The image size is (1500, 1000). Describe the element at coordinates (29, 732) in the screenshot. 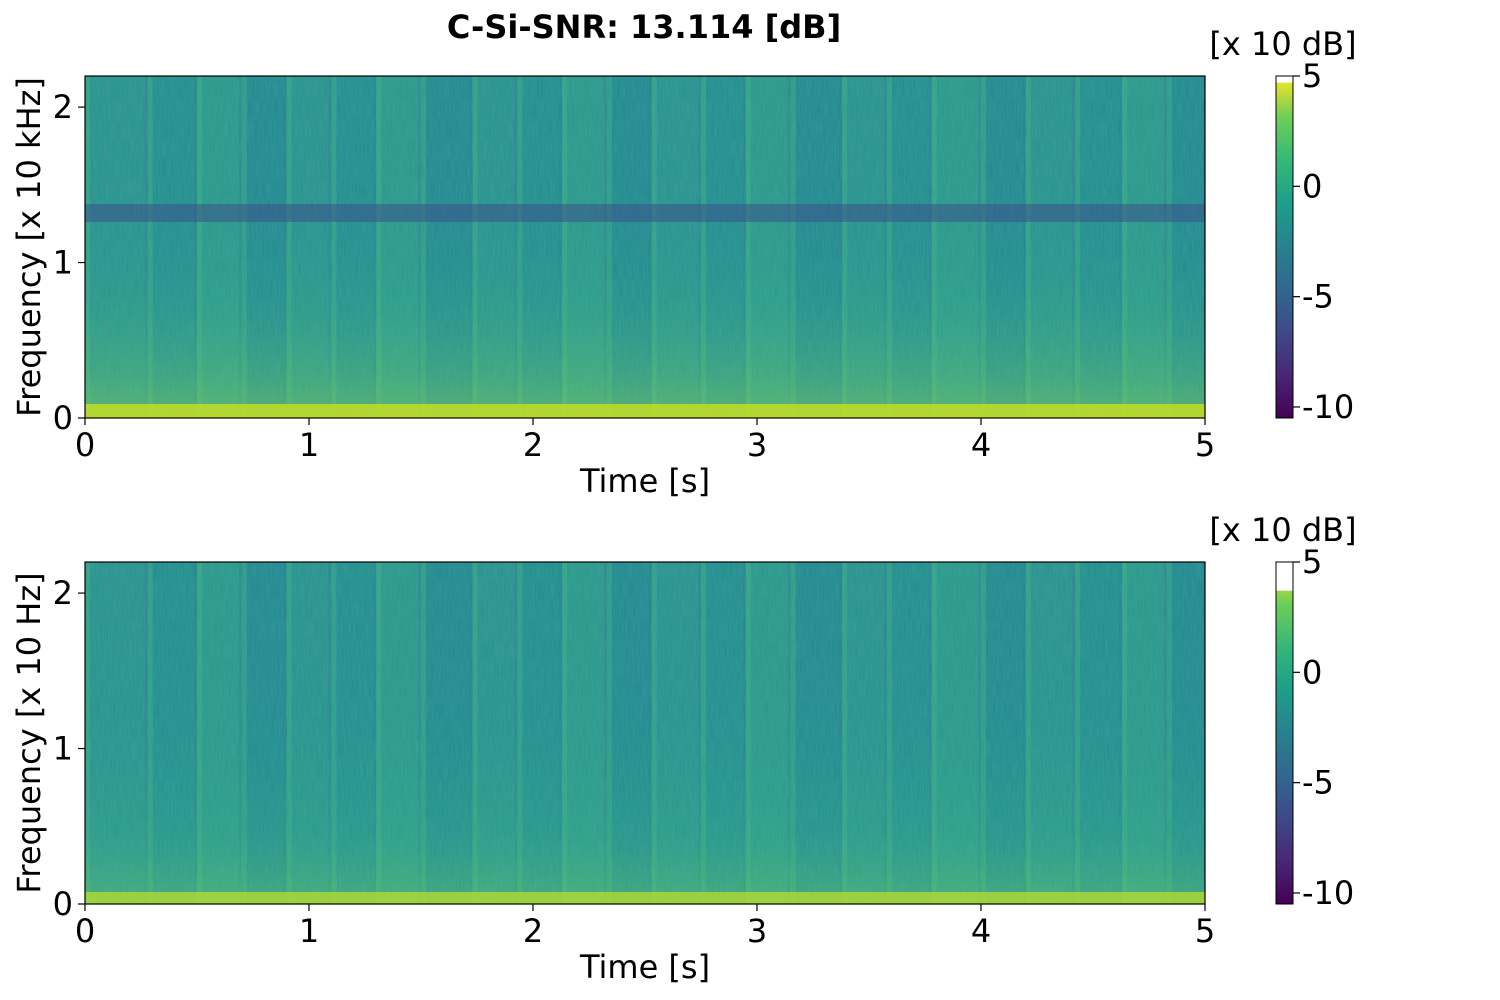

I see `bottom-y-axis-label: Frequency [x 10 Hz]` at that location.